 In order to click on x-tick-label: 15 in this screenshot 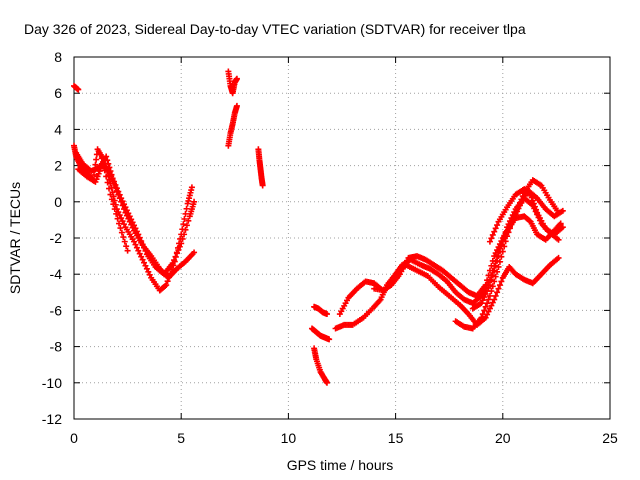, I will do `click(396, 438)`.